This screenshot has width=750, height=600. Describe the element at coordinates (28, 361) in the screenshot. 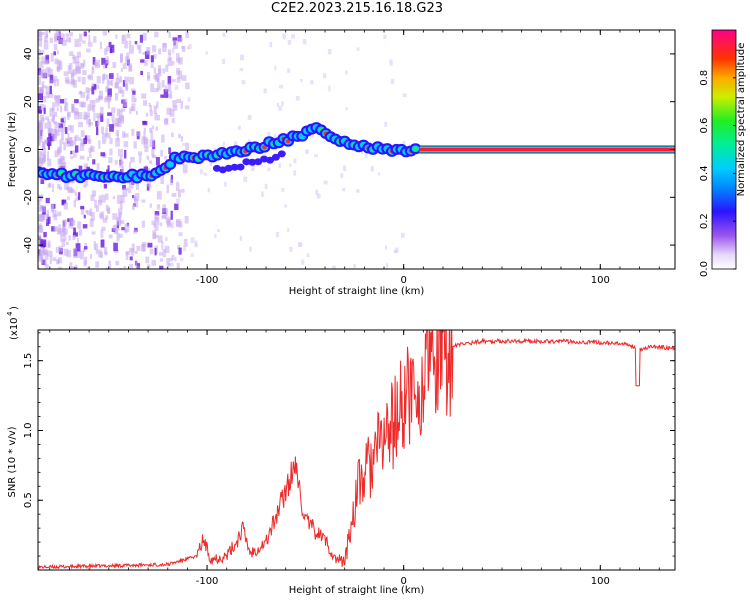

I see `bottom-ytick-label: 1.5` at that location.